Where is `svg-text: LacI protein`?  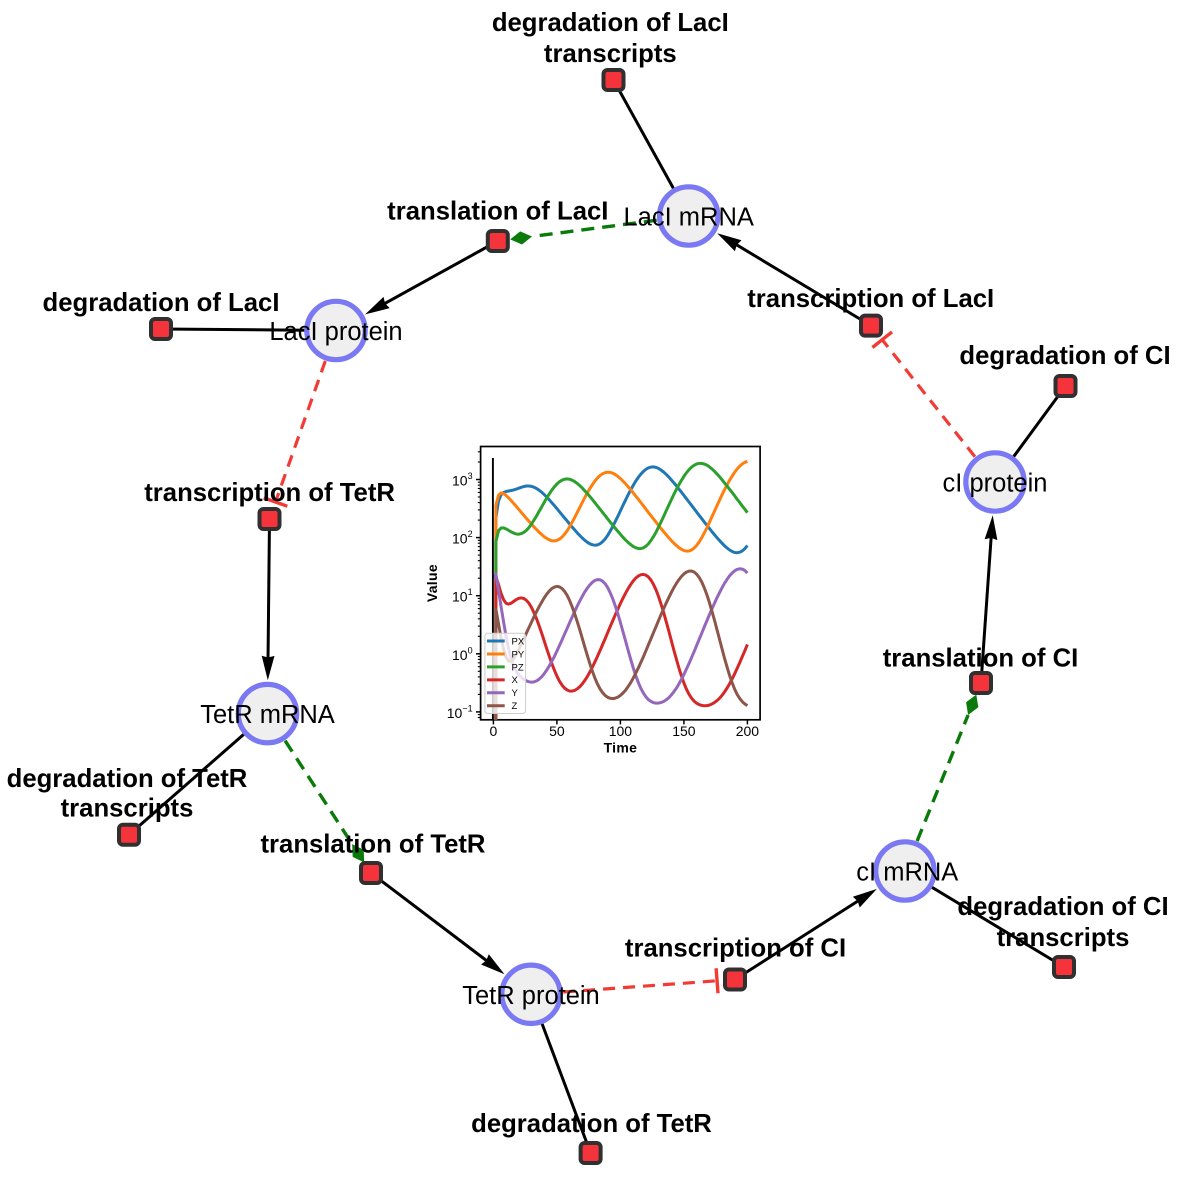
svg-text: LacI protein is located at coordinates (335, 332).